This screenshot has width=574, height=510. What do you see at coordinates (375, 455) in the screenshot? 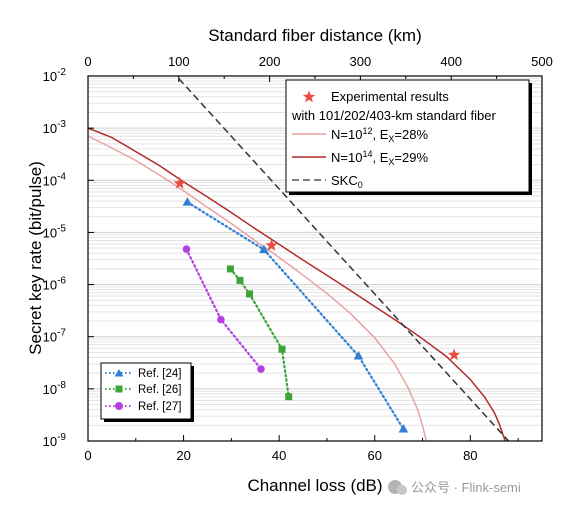
I see `x-tick-label: 60` at bounding box center [375, 455].